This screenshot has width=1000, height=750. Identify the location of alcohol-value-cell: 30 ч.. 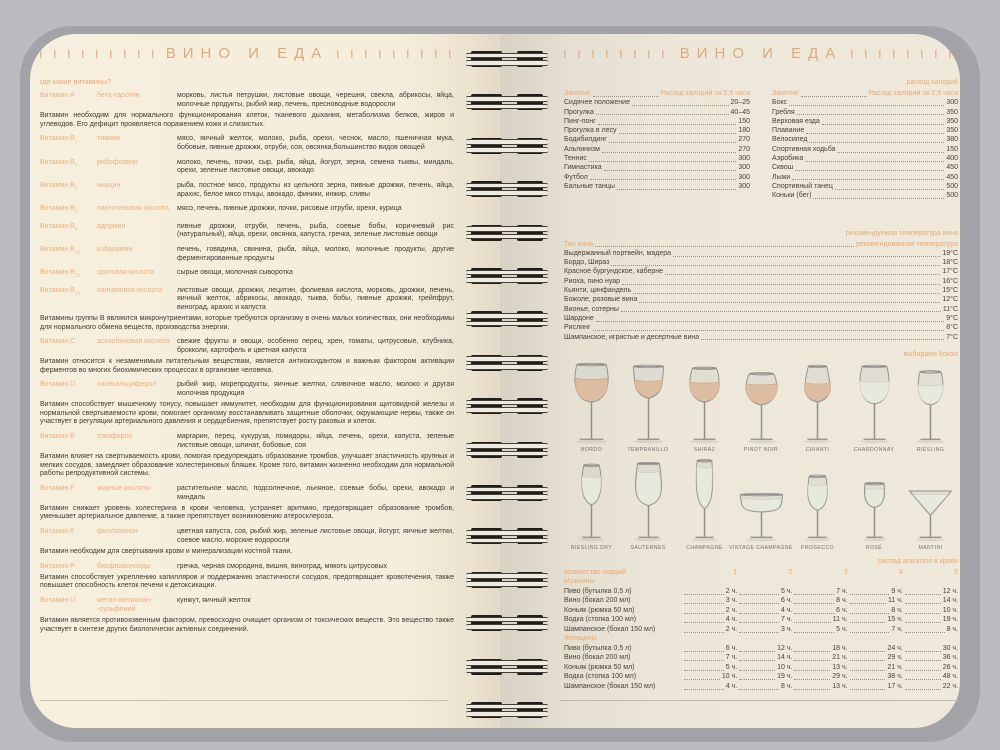
(930, 649).